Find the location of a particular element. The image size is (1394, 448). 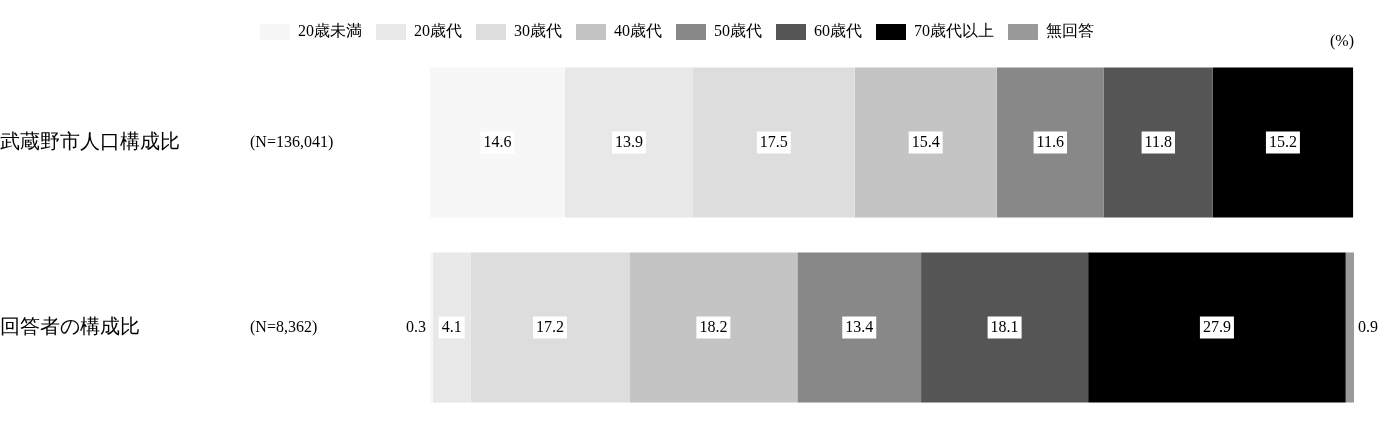

legend-label: 60歳代 is located at coordinates (838, 31).